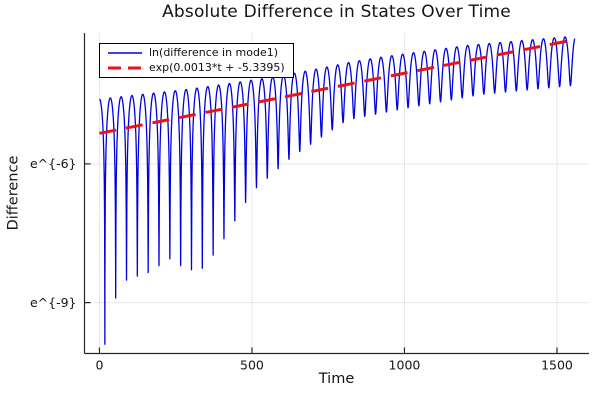  What do you see at coordinates (252, 365) in the screenshot?
I see `x-tick-label-500: 500` at bounding box center [252, 365].